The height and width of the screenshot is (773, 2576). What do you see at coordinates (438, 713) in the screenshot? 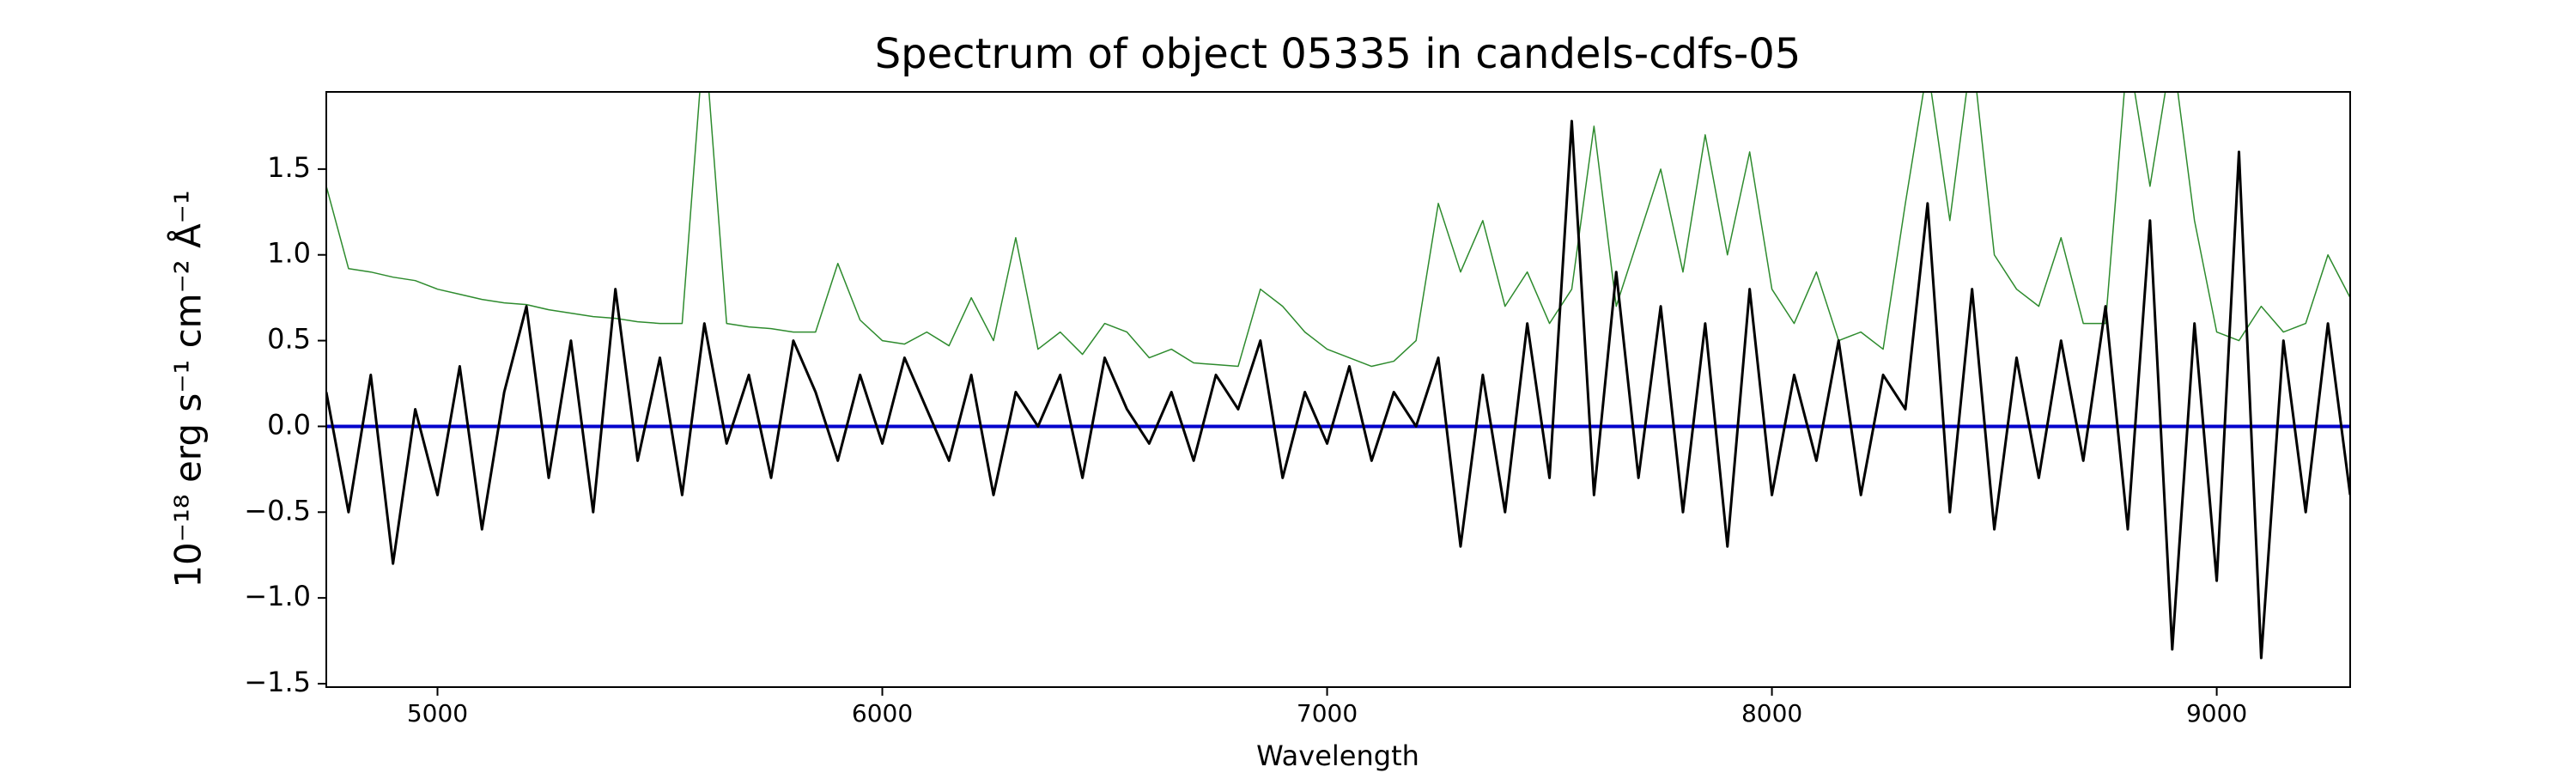
I see `x-tick-label: 5000` at bounding box center [438, 713].